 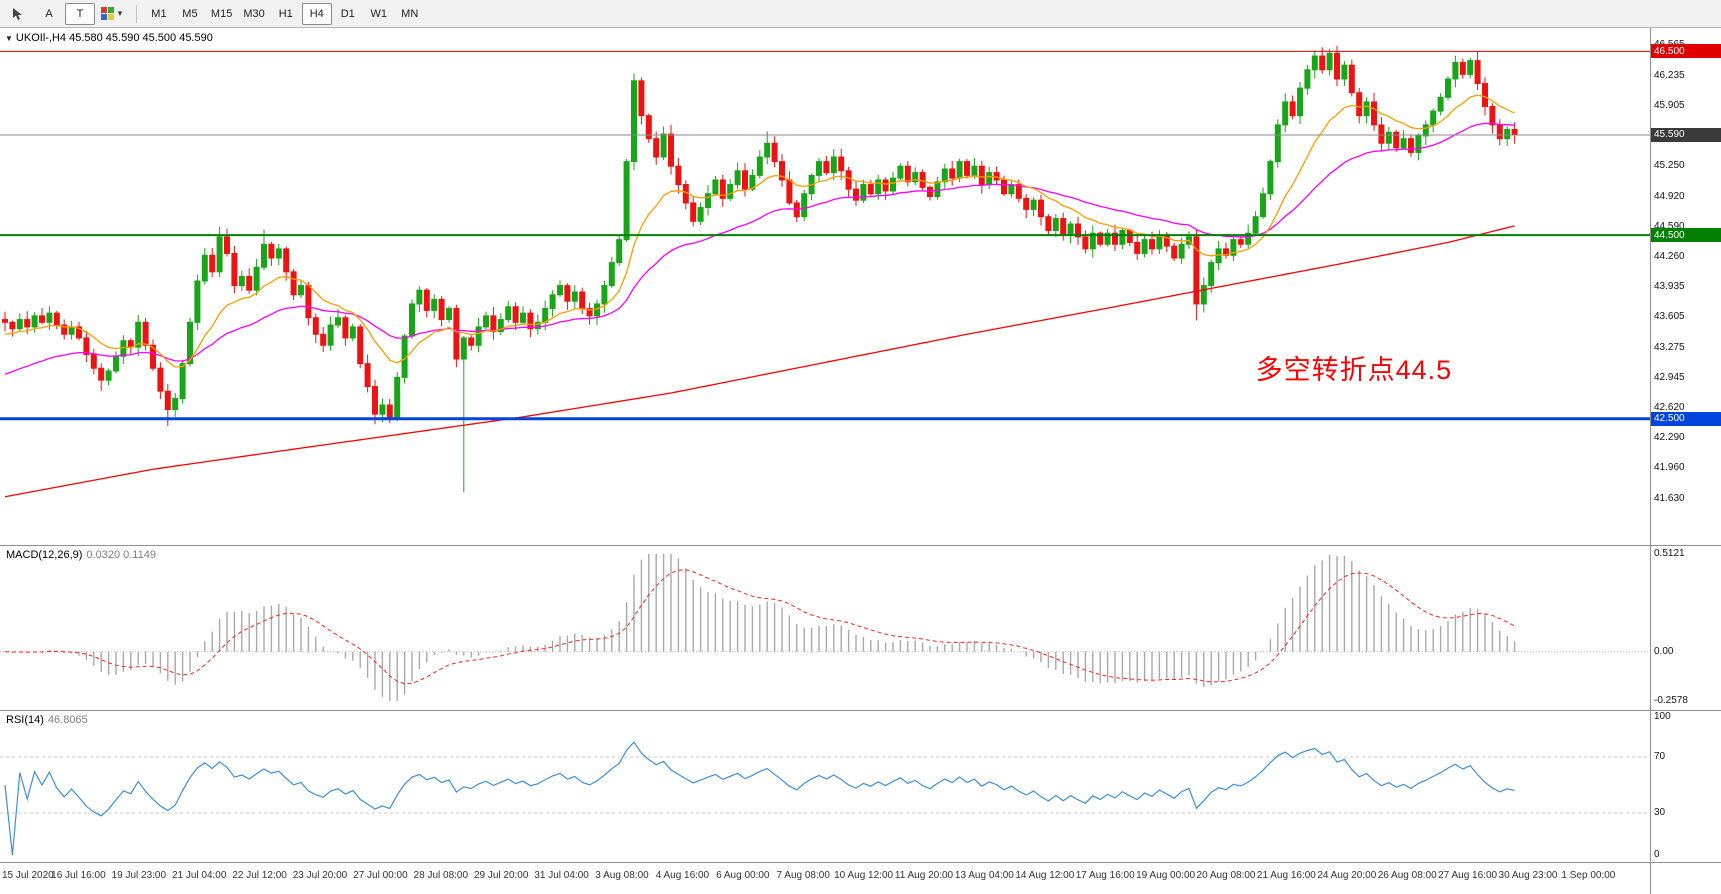 I want to click on palette-button: ▼, so click(x=112, y=14).